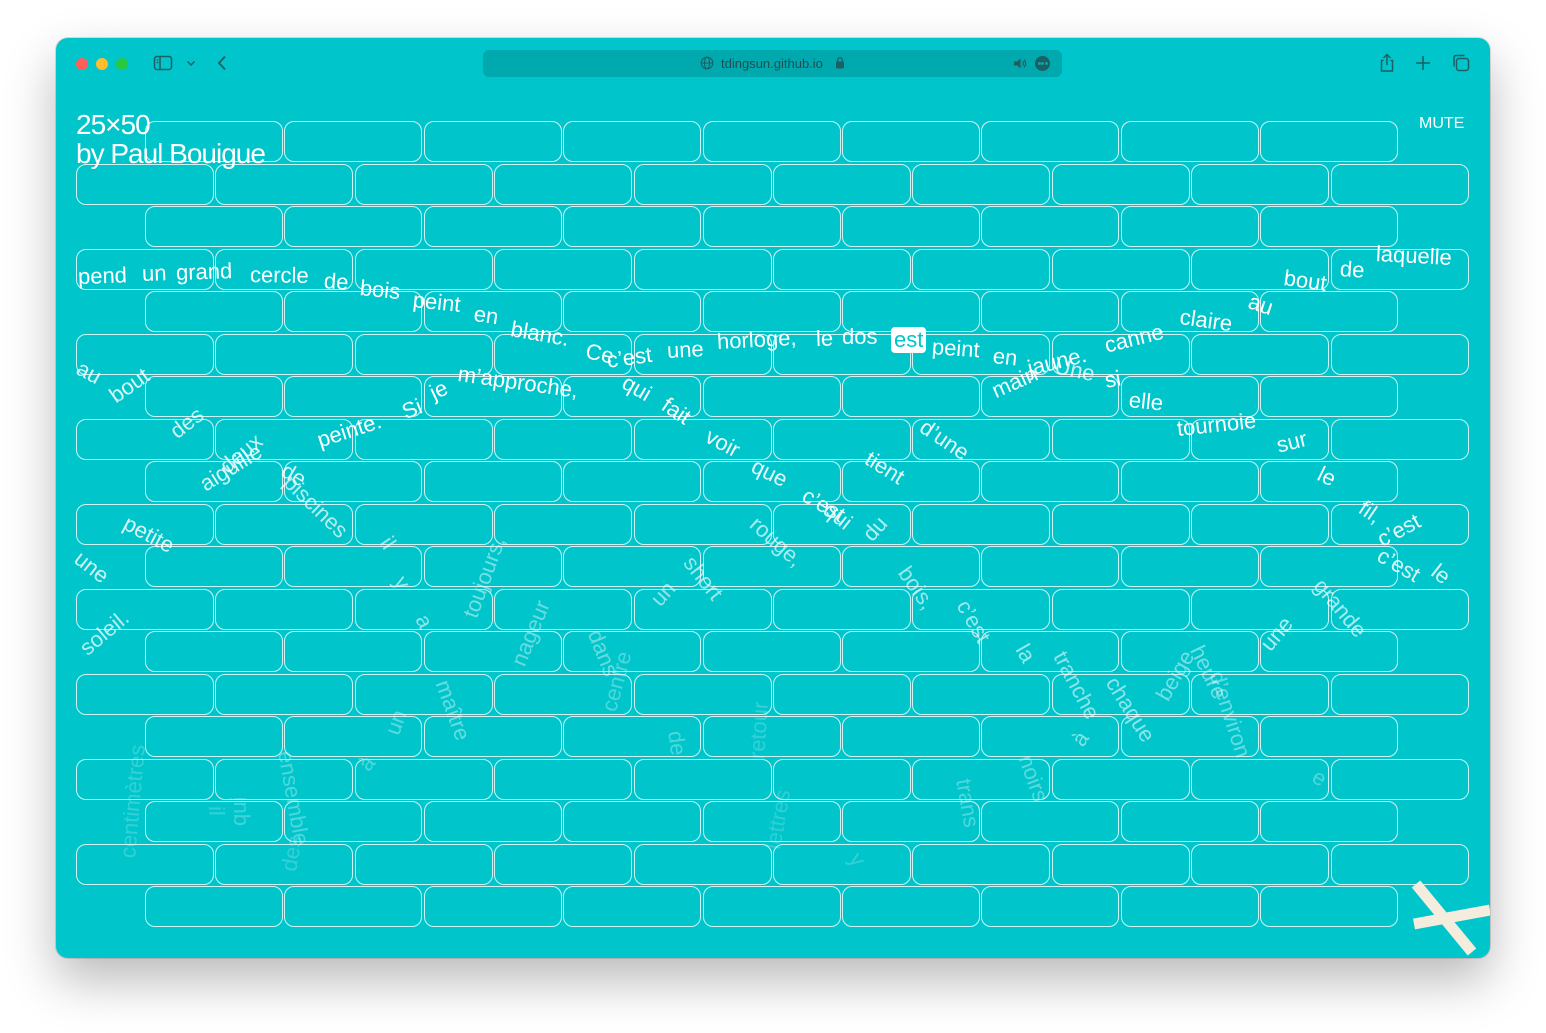  I want to click on chevron-down-icon, so click(191, 63).